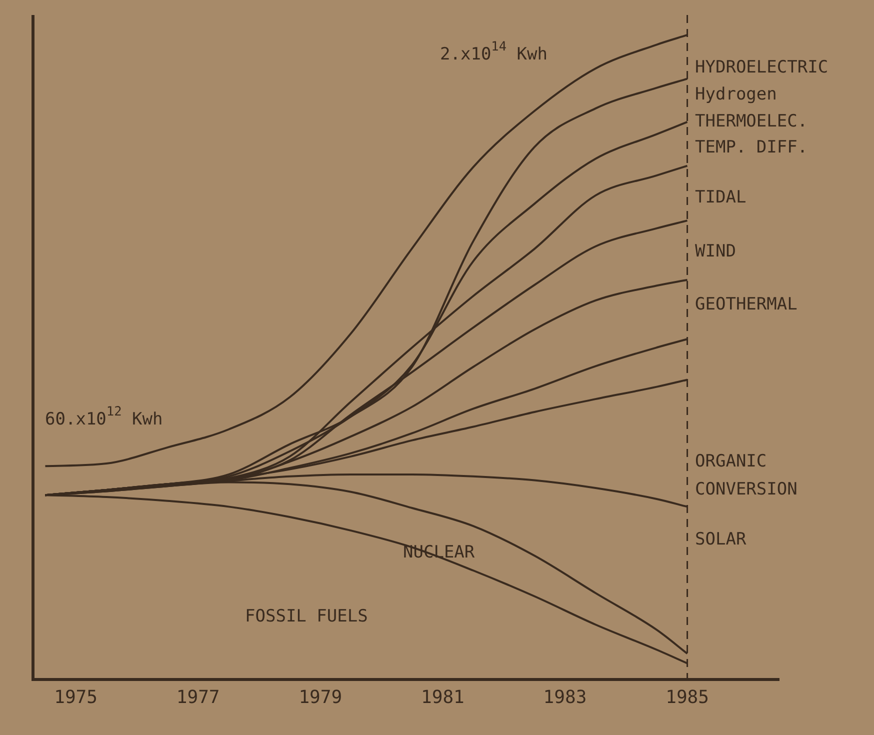 Image resolution: width=874 pixels, height=735 pixels. Describe the element at coordinates (320, 697) in the screenshot. I see `x-tick-label: 1979` at that location.